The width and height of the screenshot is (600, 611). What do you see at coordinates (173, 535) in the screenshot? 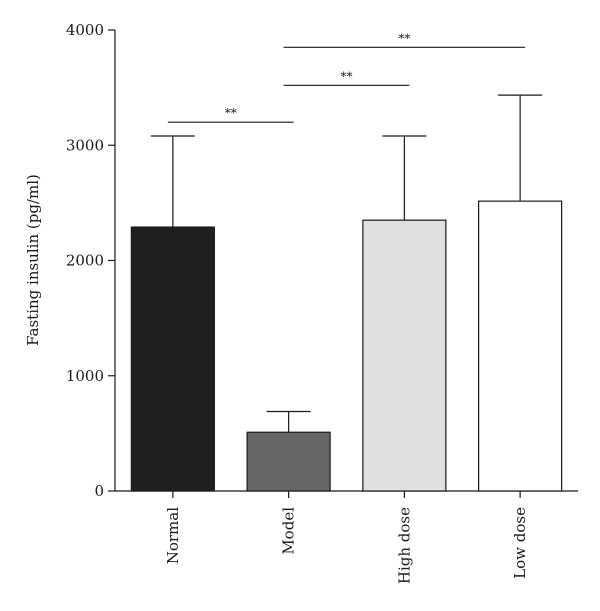
I see `x-tick-label: Normal` at bounding box center [173, 535].